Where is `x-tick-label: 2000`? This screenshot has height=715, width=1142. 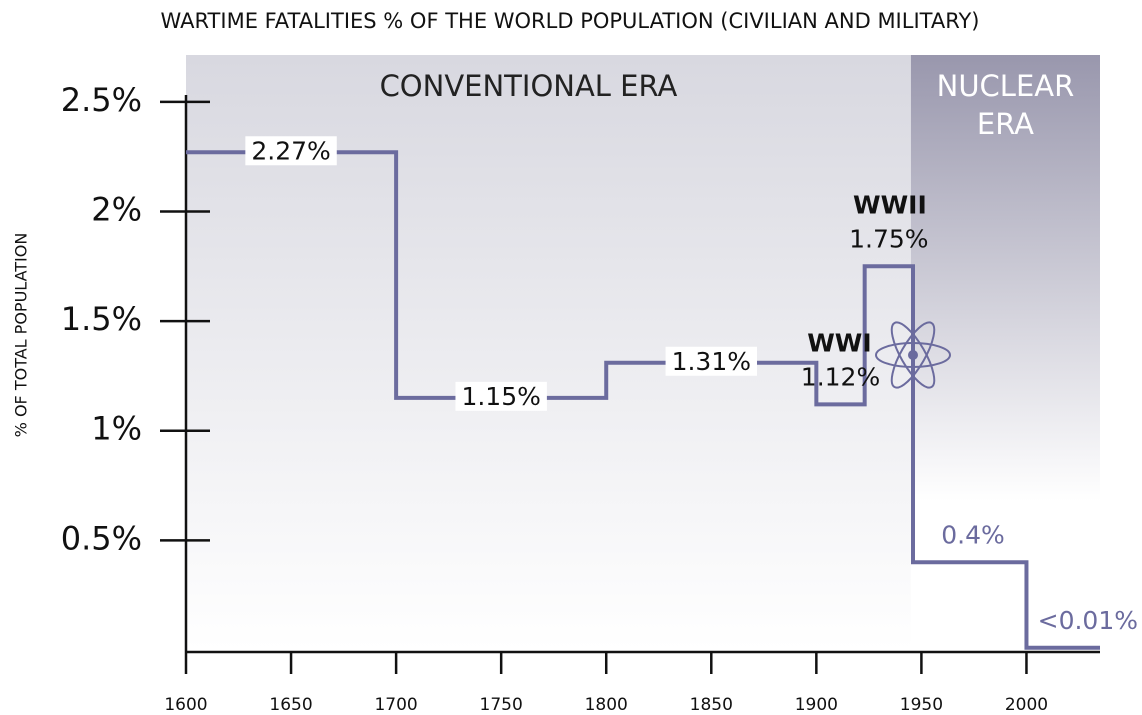 x-tick-label: 2000 is located at coordinates (1026, 705).